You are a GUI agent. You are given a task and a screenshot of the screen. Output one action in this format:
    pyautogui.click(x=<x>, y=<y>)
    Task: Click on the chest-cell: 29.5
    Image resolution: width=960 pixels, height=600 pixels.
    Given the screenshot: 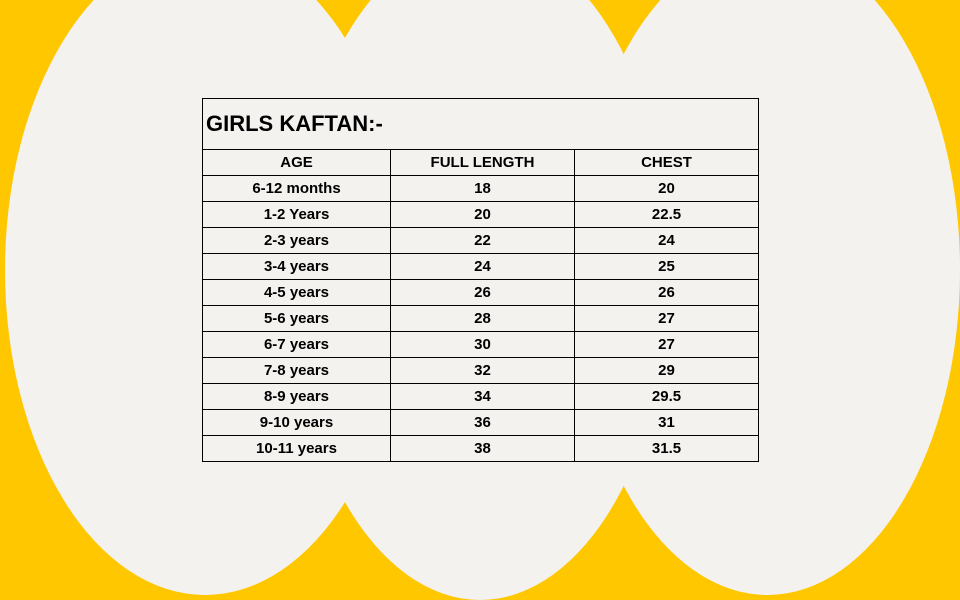 What is the action you would take?
    pyautogui.click(x=666, y=396)
    